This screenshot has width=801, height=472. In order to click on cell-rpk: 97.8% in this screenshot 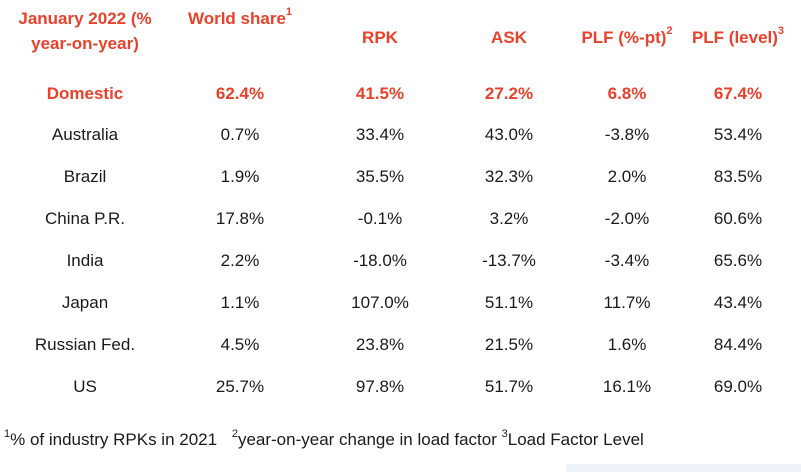, I will do `click(380, 386)`.